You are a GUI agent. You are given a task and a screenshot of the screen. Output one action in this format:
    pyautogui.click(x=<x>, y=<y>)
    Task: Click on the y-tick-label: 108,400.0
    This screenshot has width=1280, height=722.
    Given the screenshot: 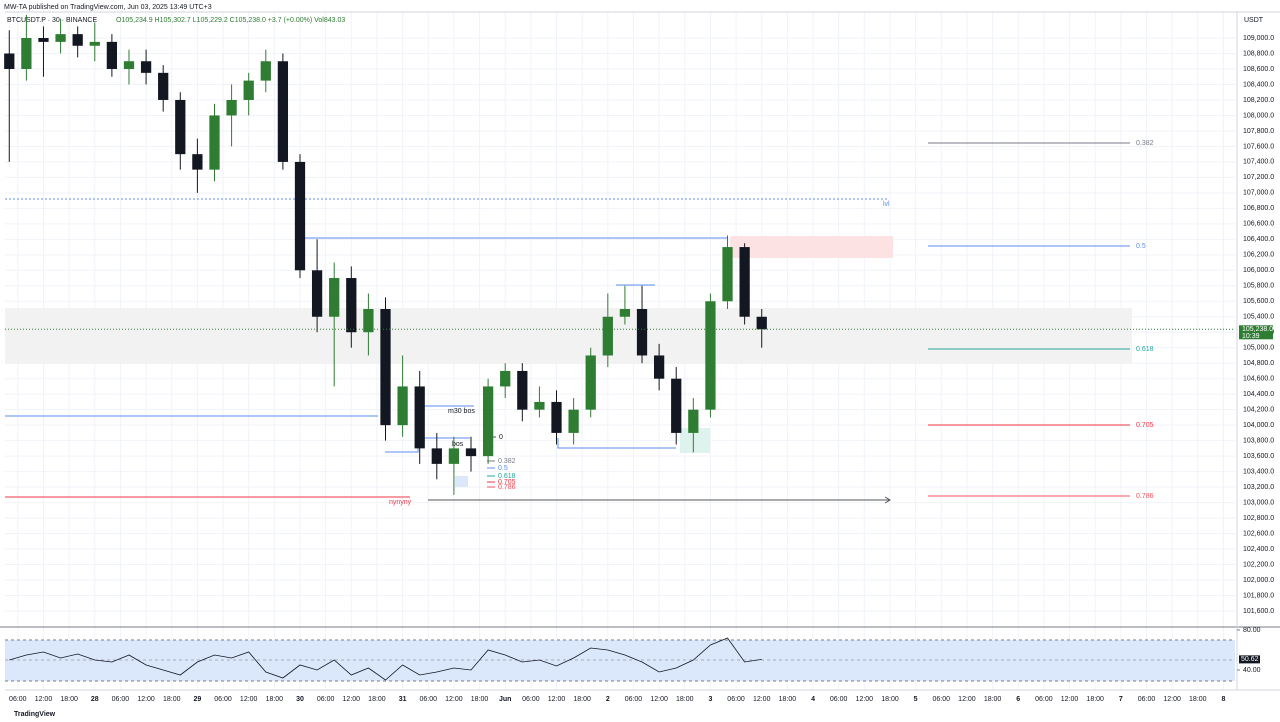 What is the action you would take?
    pyautogui.click(x=1258, y=84)
    